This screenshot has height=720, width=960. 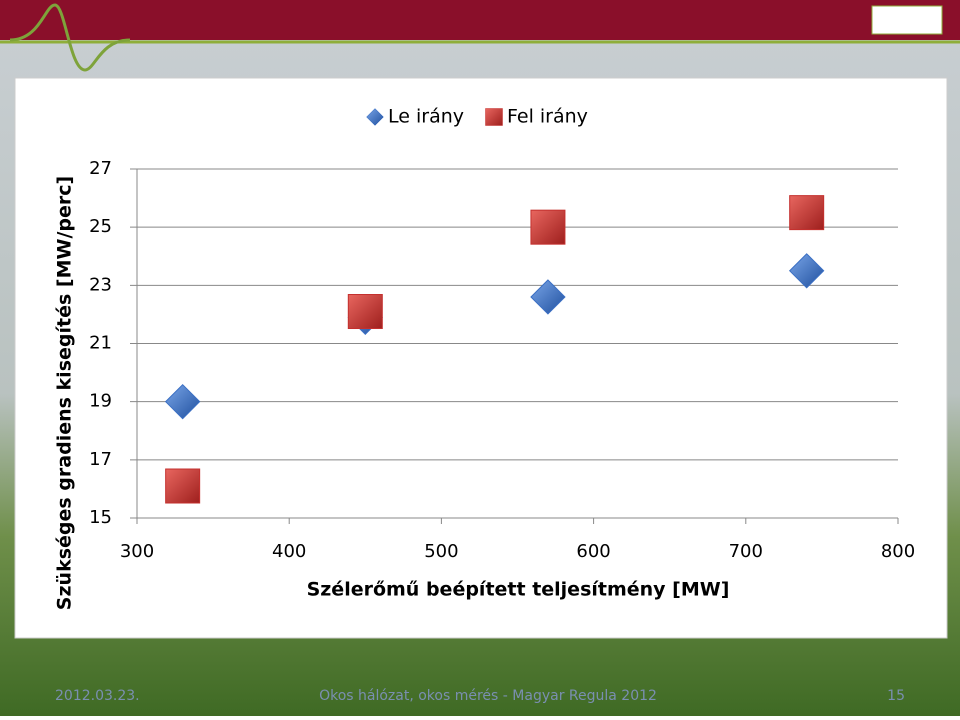 What do you see at coordinates (100, 343) in the screenshot?
I see `y-tick-label: 21` at bounding box center [100, 343].